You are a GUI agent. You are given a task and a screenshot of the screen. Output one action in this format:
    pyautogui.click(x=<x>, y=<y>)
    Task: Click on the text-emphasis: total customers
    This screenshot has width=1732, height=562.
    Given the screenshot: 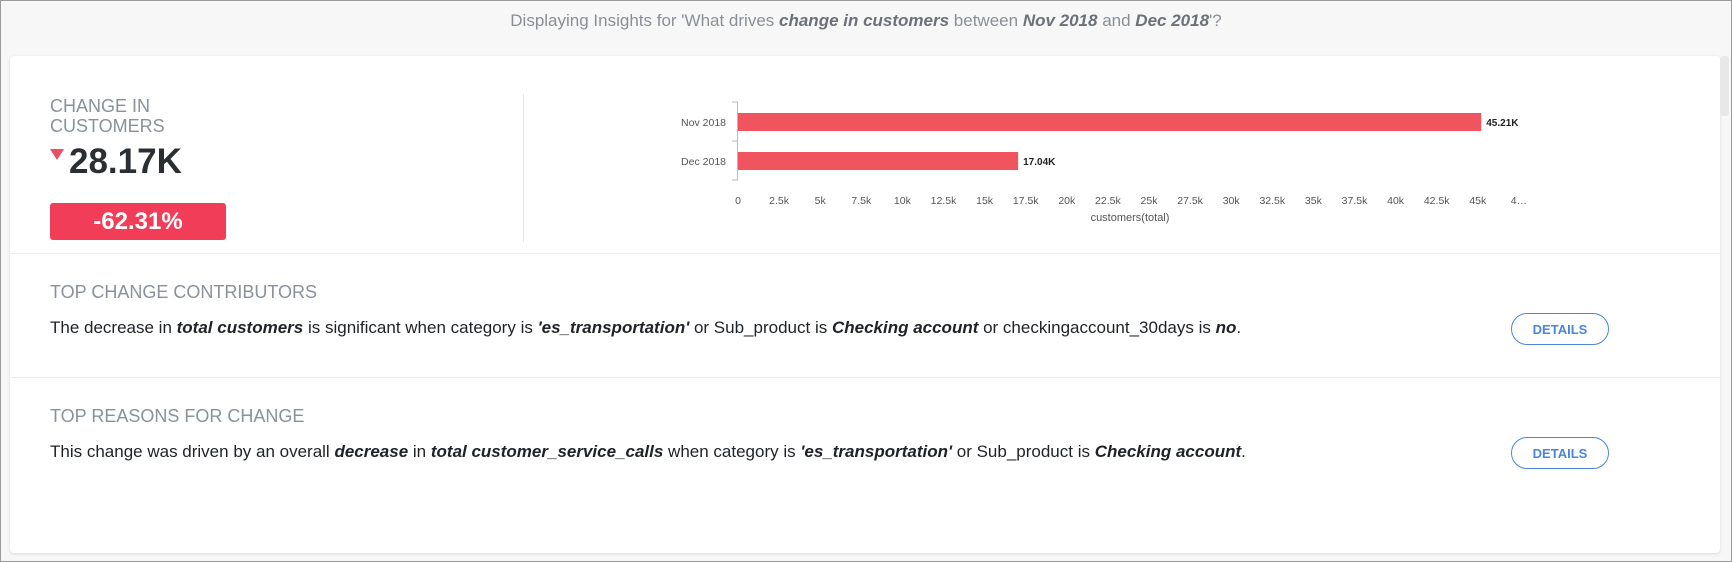 What is the action you would take?
    pyautogui.click(x=240, y=327)
    